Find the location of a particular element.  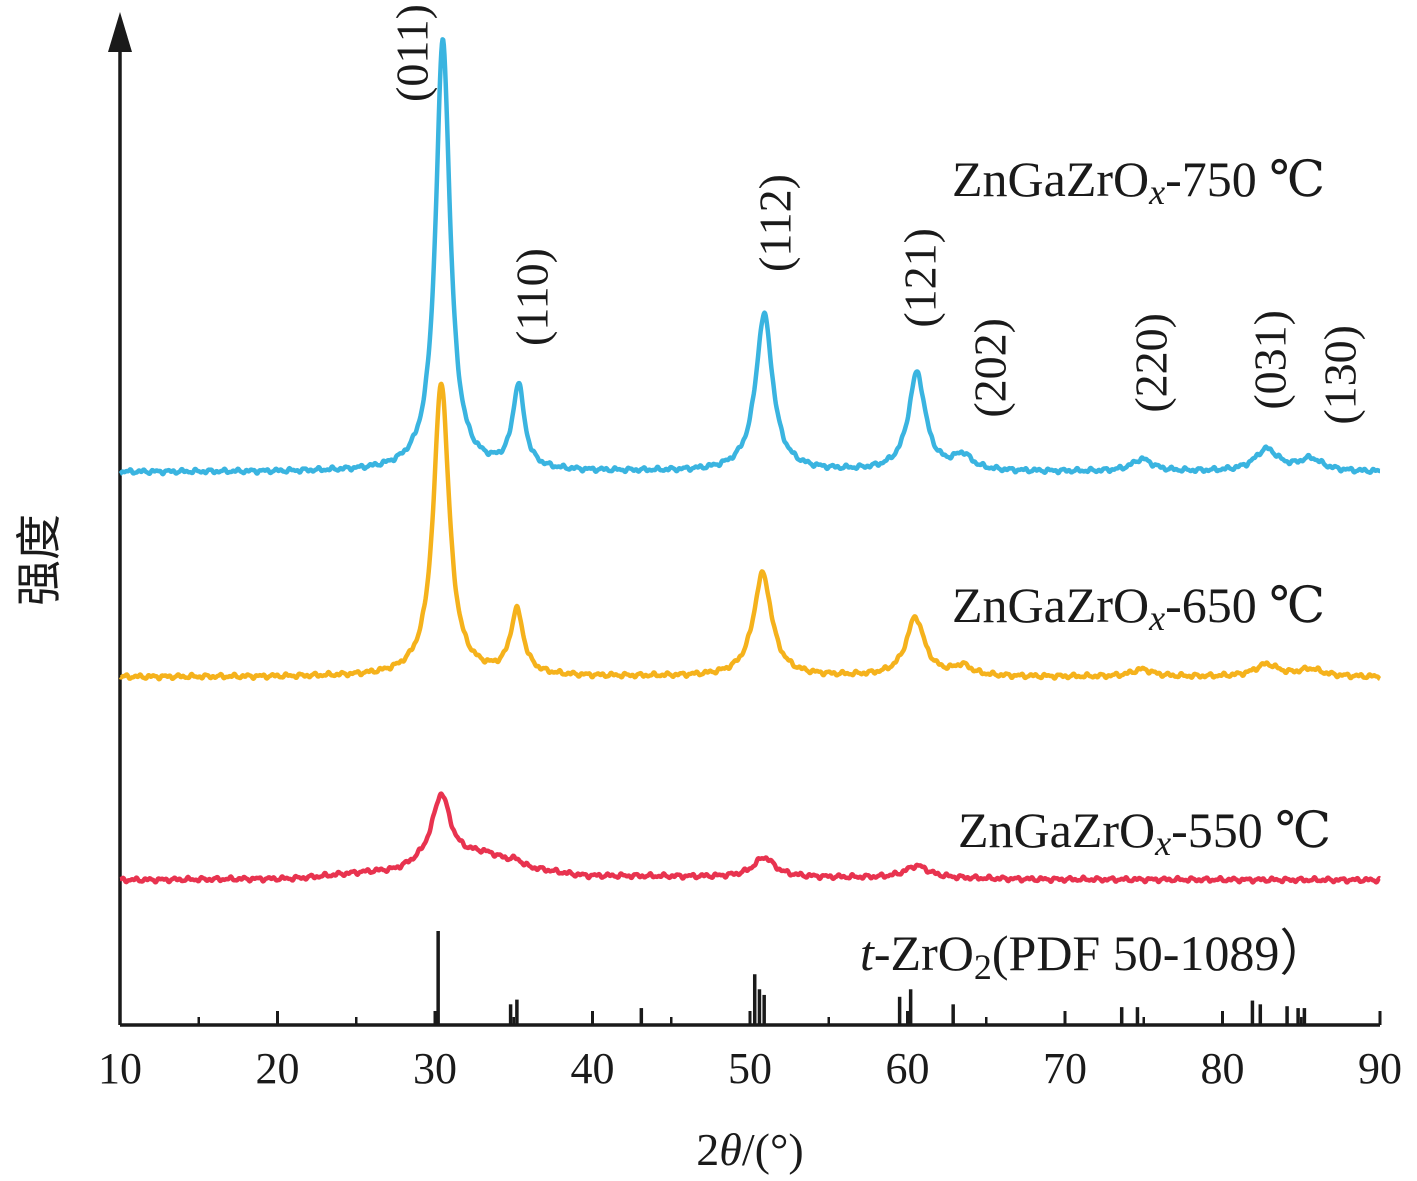

series-label-temp: -750 ℃ is located at coordinates (1245, 179).